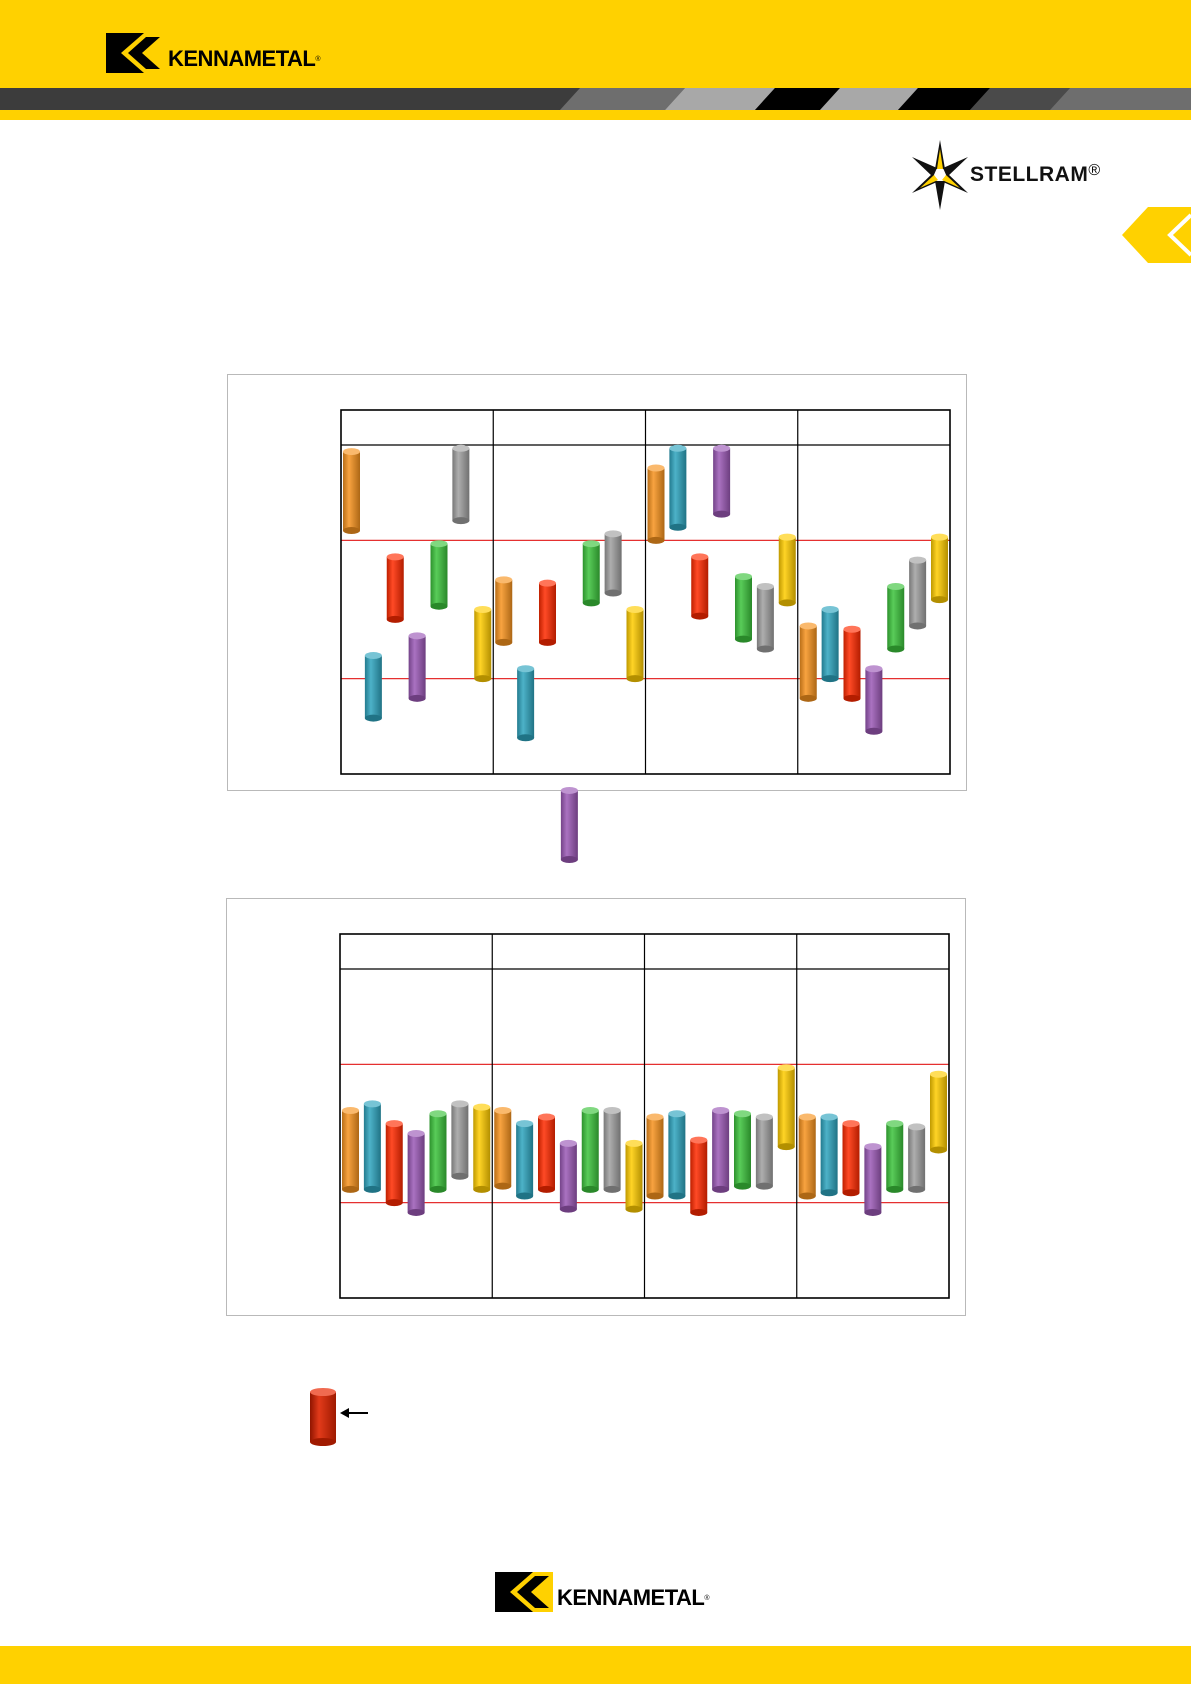 The height and width of the screenshot is (1684, 1191). I want to click on stellram-logo: STELLRAM ®, so click(1006, 175).